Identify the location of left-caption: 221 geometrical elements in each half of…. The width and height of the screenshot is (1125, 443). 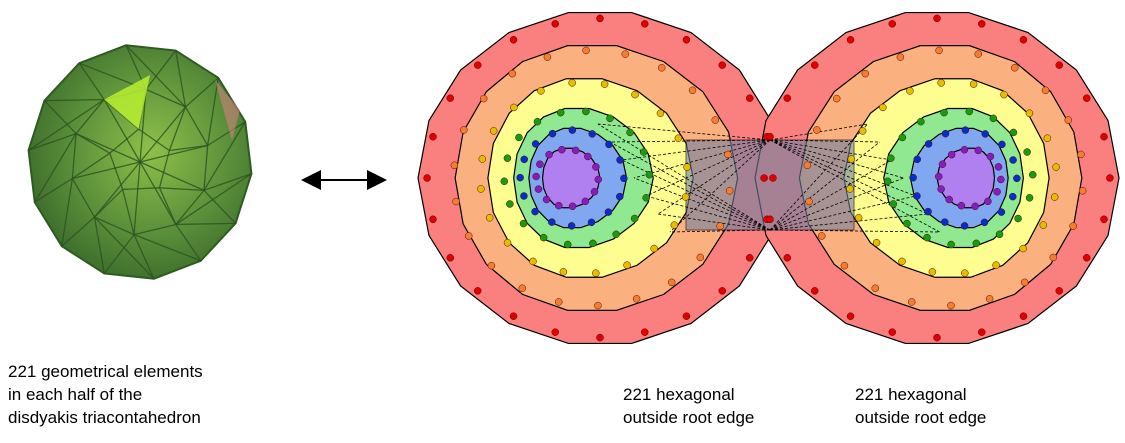
(105, 394).